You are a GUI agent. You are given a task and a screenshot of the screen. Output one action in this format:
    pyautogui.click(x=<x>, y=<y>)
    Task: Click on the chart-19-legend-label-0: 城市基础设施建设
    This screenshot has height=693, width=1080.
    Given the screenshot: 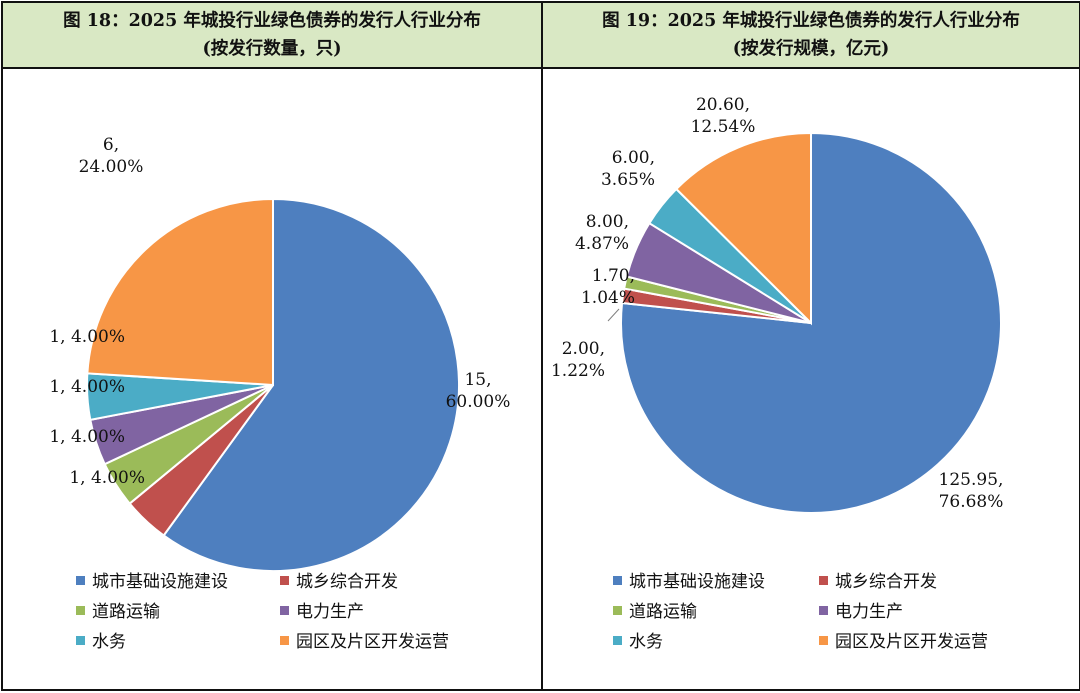 What is the action you would take?
    pyautogui.click(x=697, y=582)
    